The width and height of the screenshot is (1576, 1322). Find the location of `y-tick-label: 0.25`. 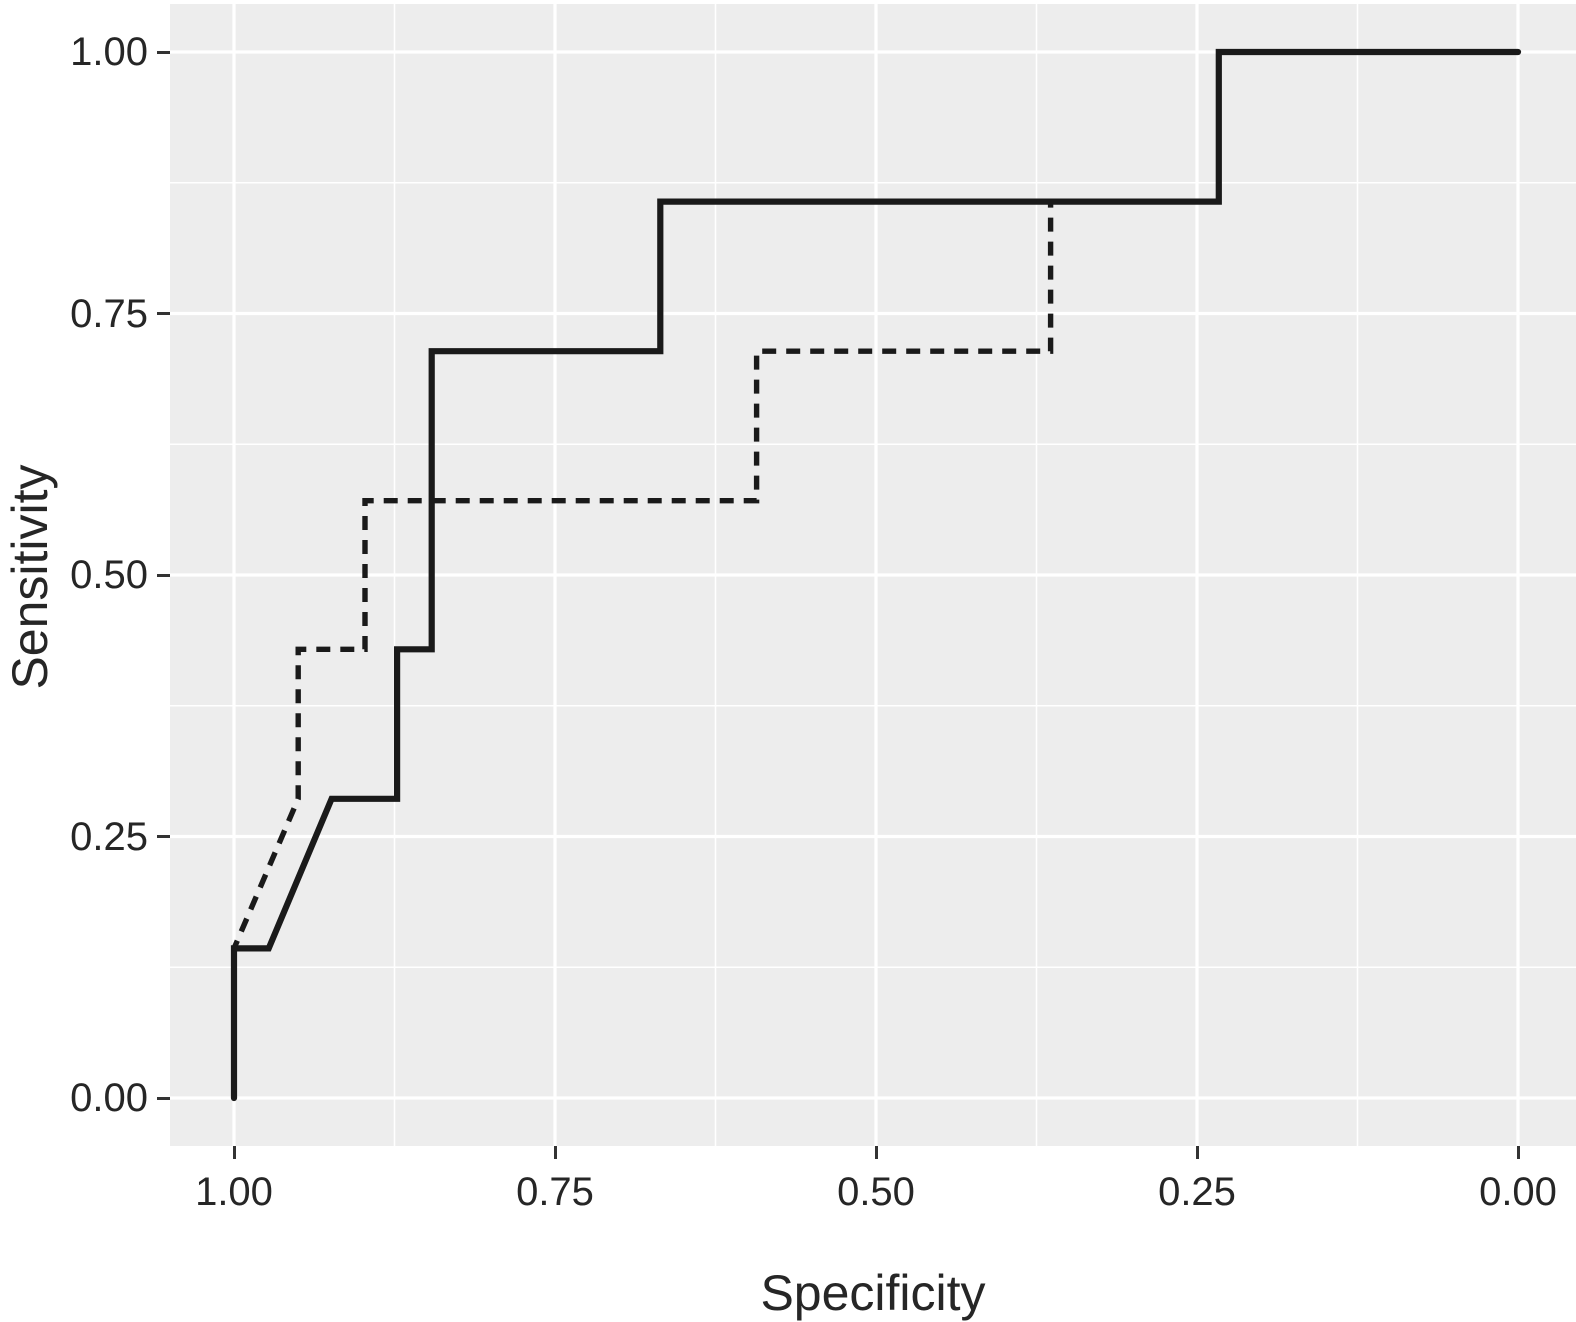

y-tick-label: 0.25 is located at coordinates (109, 836).